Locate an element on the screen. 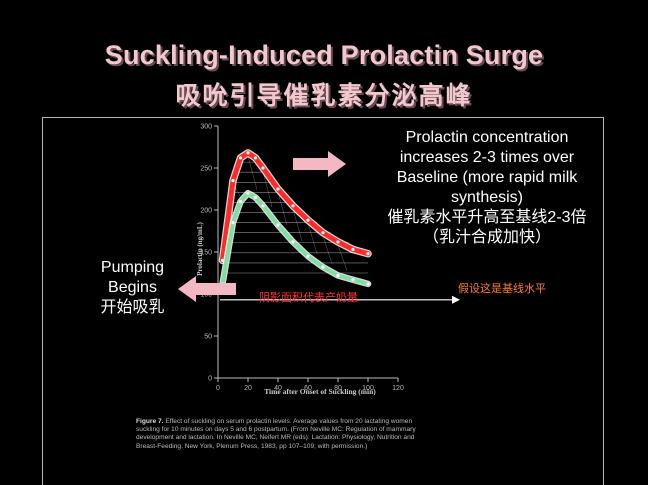  arrow-left-icon is located at coordinates (207, 289).